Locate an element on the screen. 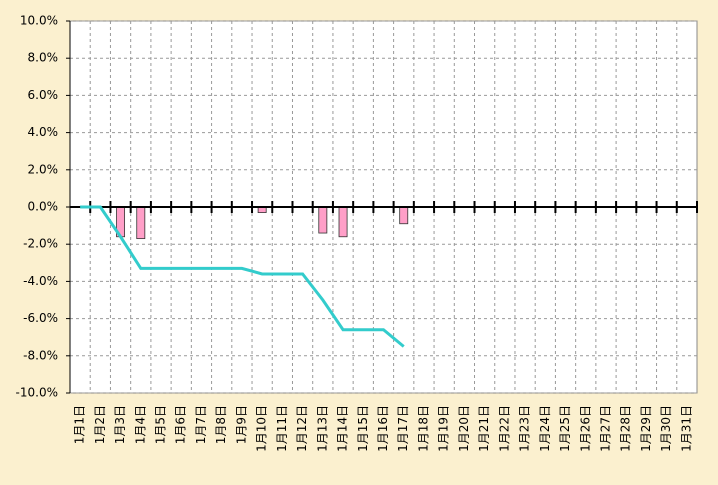 The image size is (718, 485). y-tick-label: -8.0% is located at coordinates (40, 355).